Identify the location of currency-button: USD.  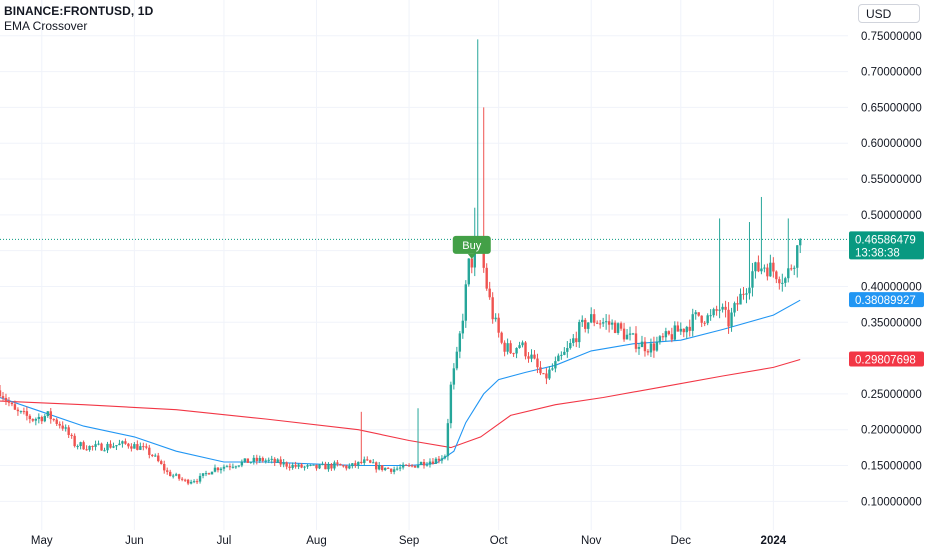
(889, 13).